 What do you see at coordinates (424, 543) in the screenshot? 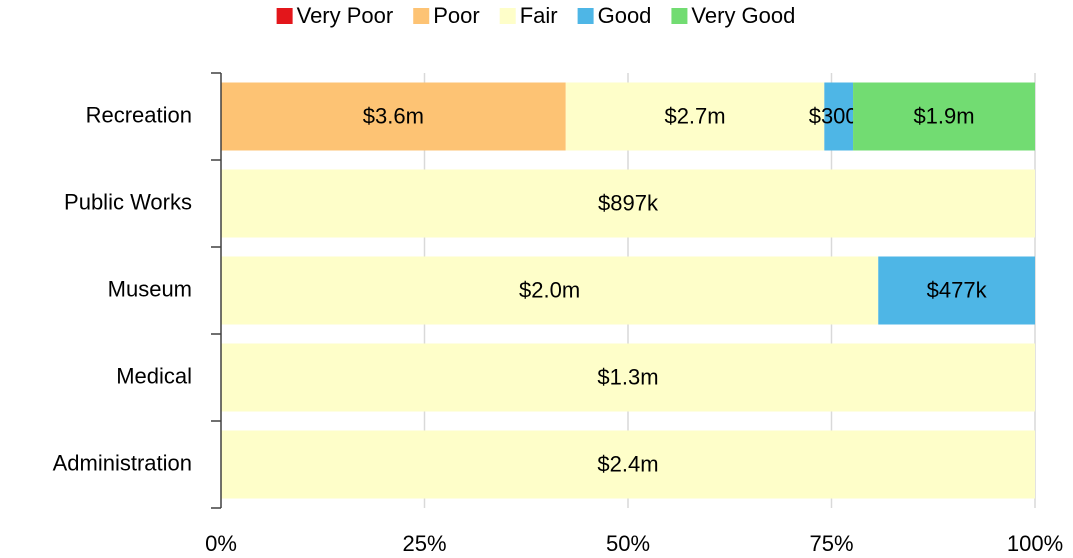
I see `x-tick-label: 25%` at bounding box center [424, 543].